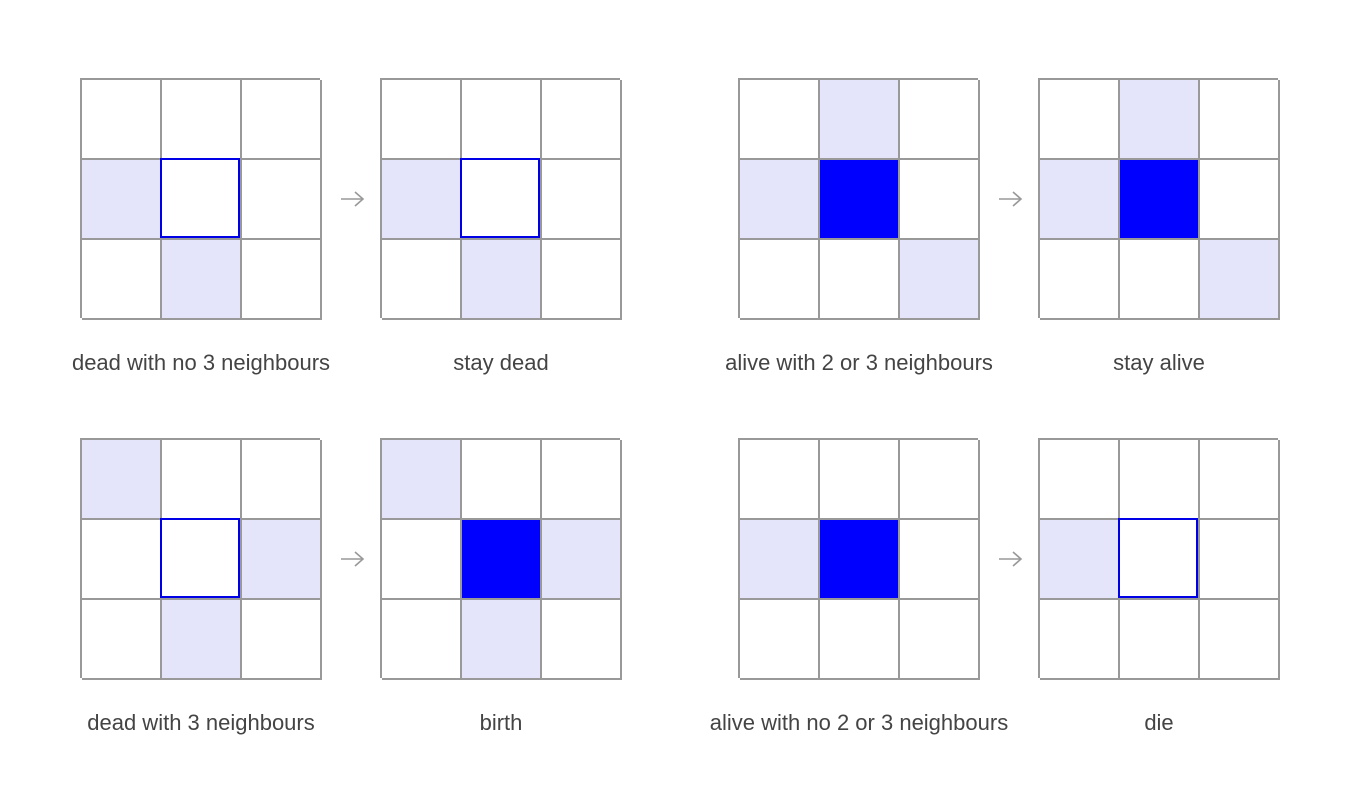  Describe the element at coordinates (501, 362) in the screenshot. I see `rule-after-label: stay dead` at that location.